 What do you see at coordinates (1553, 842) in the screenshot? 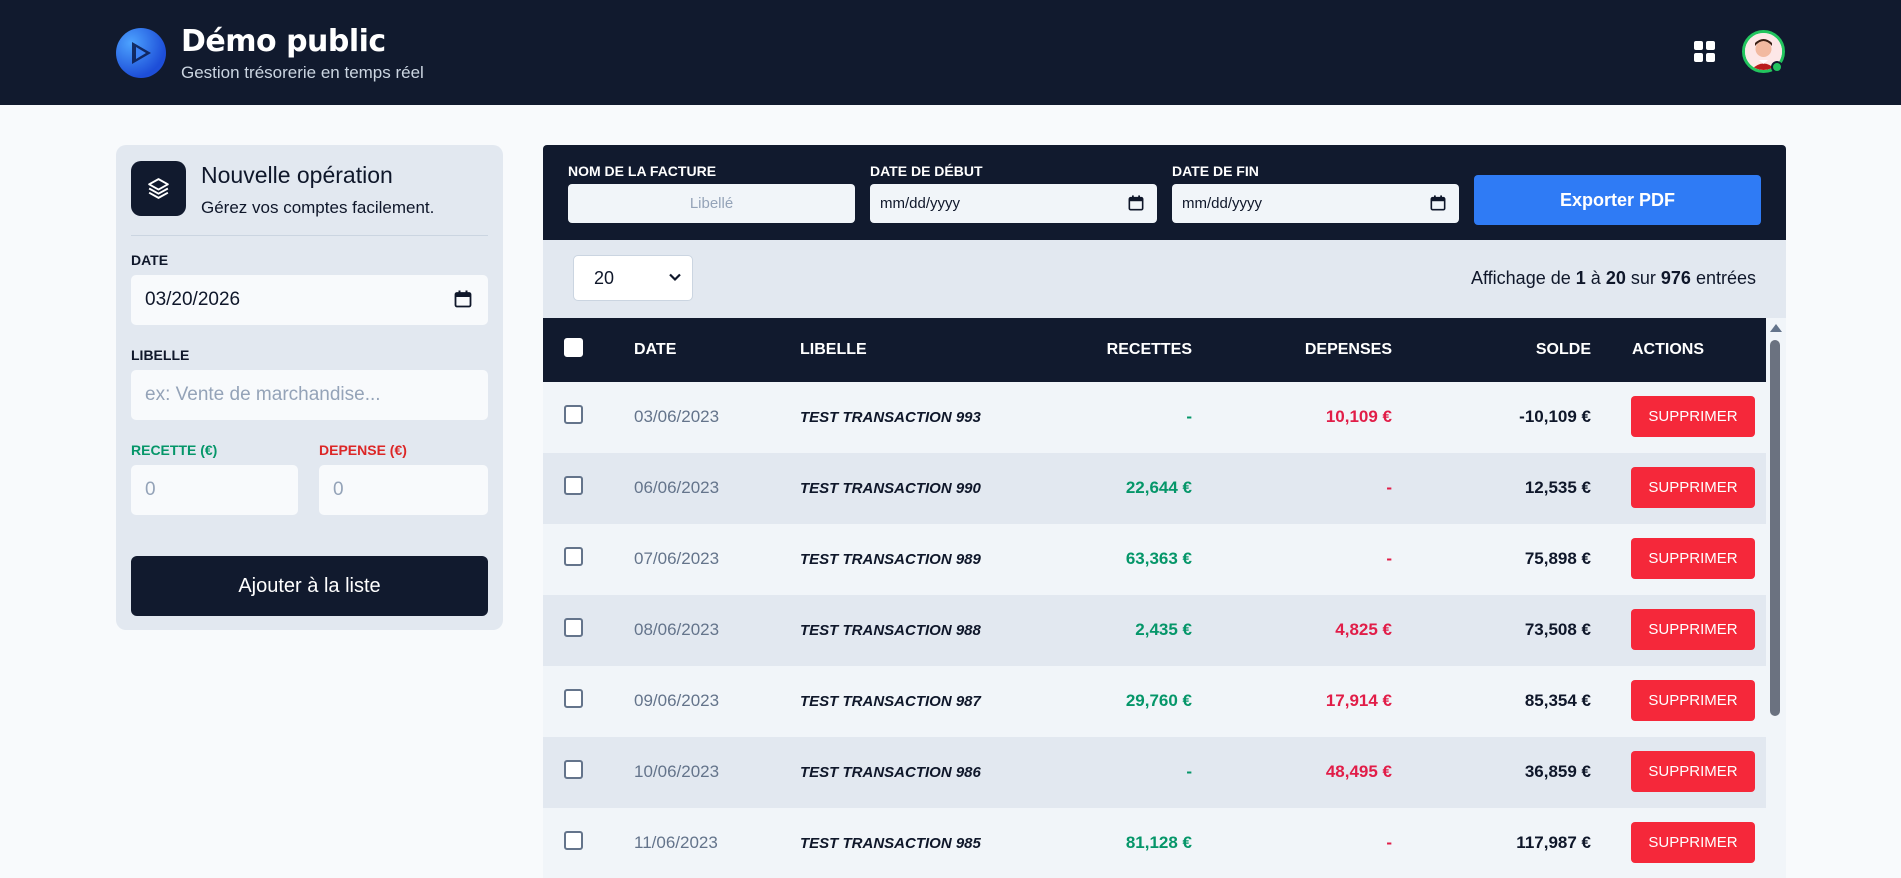
I see `row-solde: 117,987 €` at bounding box center [1553, 842].